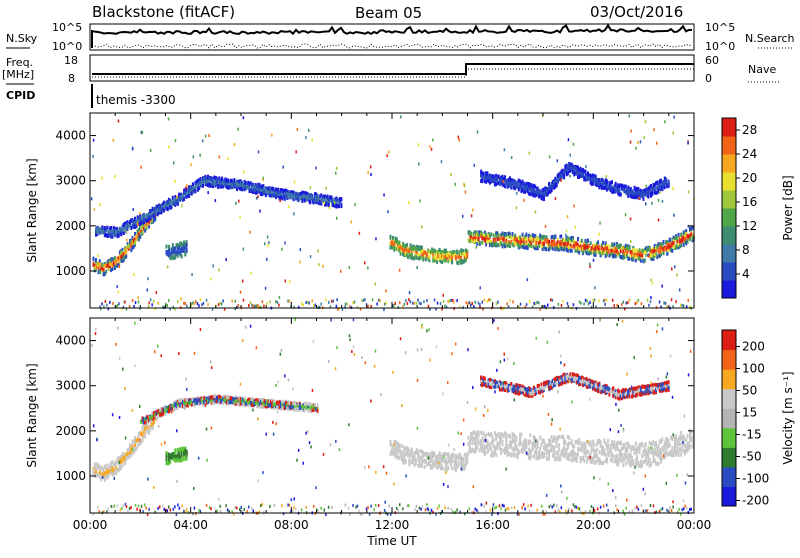 This screenshot has width=800, height=558. What do you see at coordinates (70, 181) in the screenshot?
I see `y-tick-label: 3000` at bounding box center [70, 181].